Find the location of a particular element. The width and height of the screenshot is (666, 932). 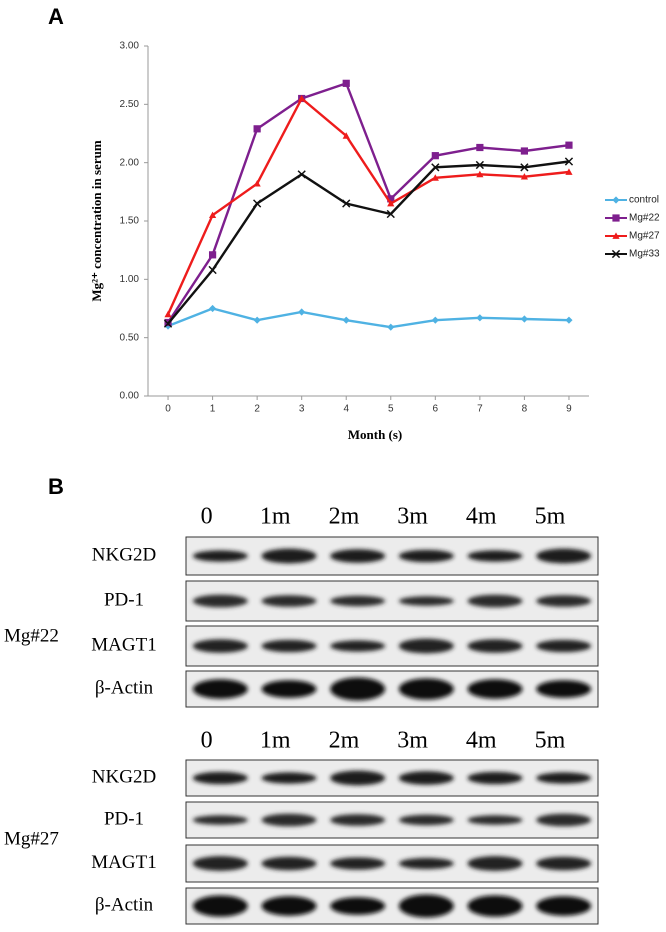

x-tick-label: 8 is located at coordinates (525, 409).